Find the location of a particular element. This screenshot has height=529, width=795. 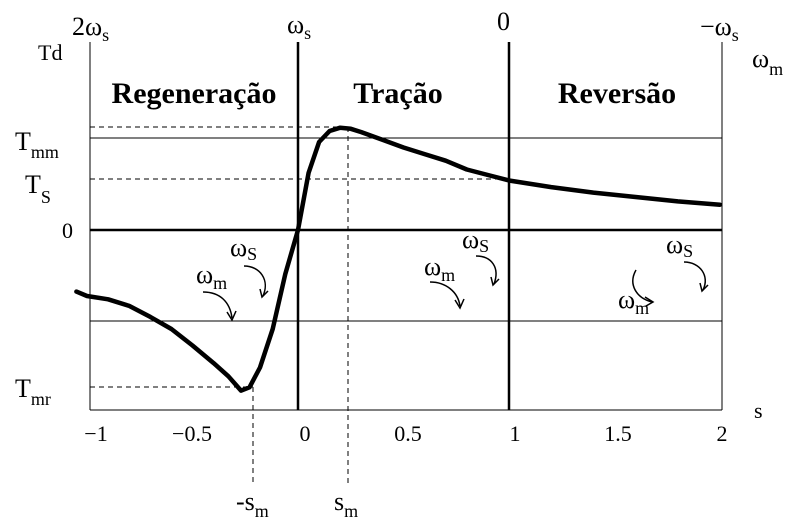

traction-ws-label: ωS is located at coordinates (475, 240).